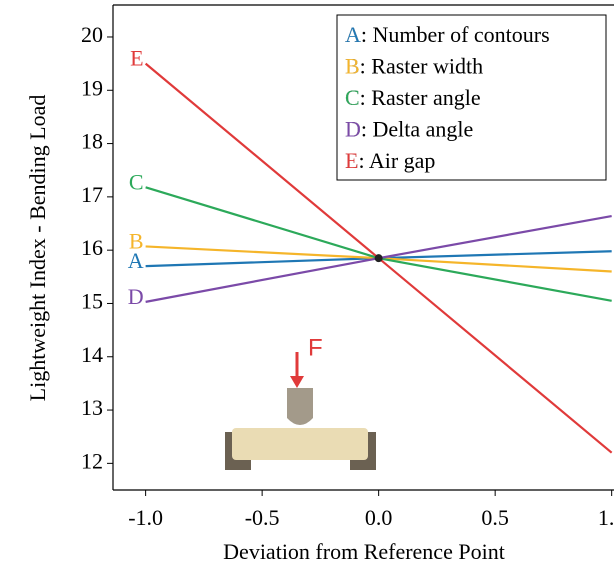  I want to click on x-tick-label: 1.0, so click(606, 517).